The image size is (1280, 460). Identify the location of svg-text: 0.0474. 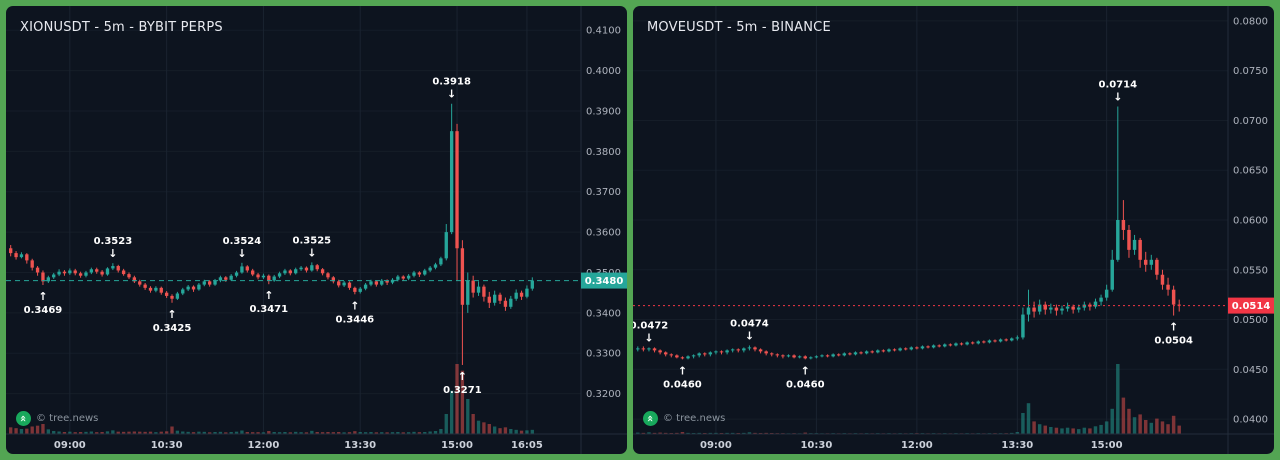
(749, 323).